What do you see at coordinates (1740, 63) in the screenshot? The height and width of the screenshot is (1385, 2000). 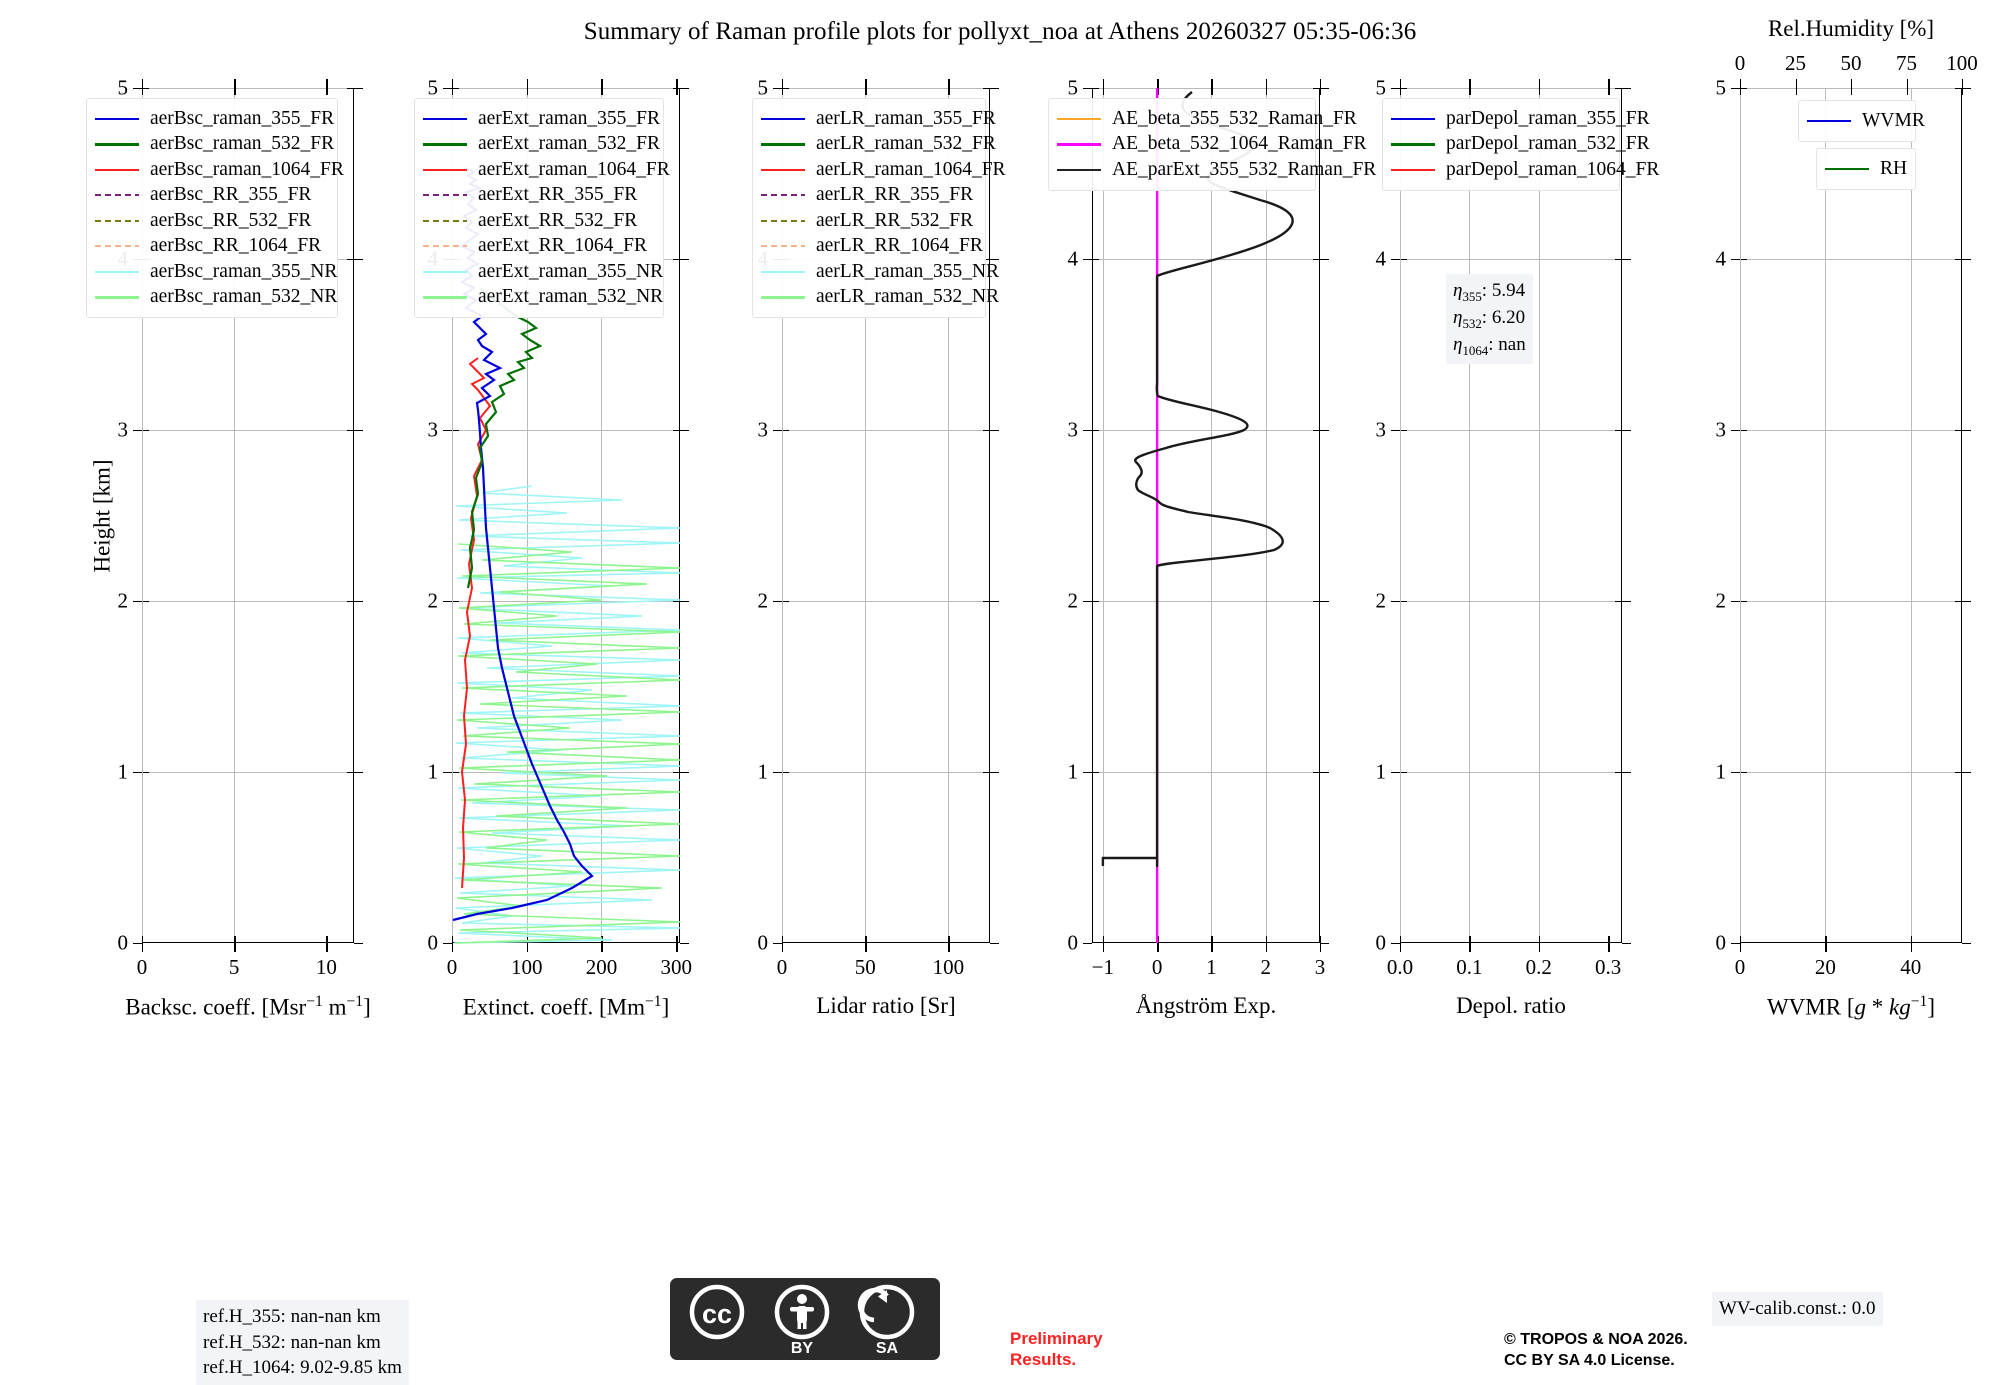 I see `top-x-tick-0: 0` at bounding box center [1740, 63].